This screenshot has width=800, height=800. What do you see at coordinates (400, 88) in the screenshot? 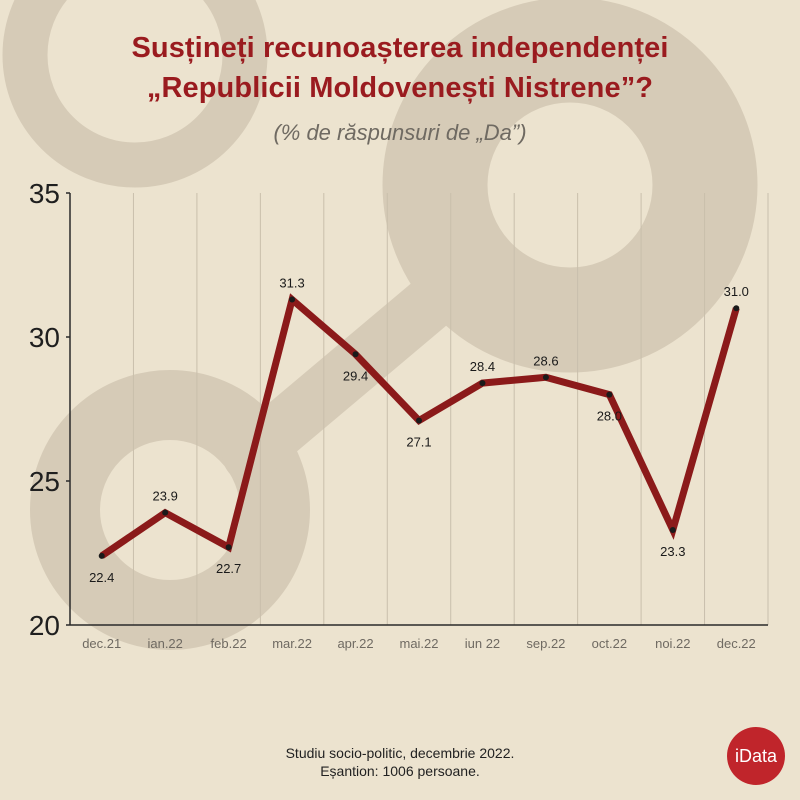
I see `chart-title-line2: „Republicii Moldovenești Nistrene”?` at bounding box center [400, 88].